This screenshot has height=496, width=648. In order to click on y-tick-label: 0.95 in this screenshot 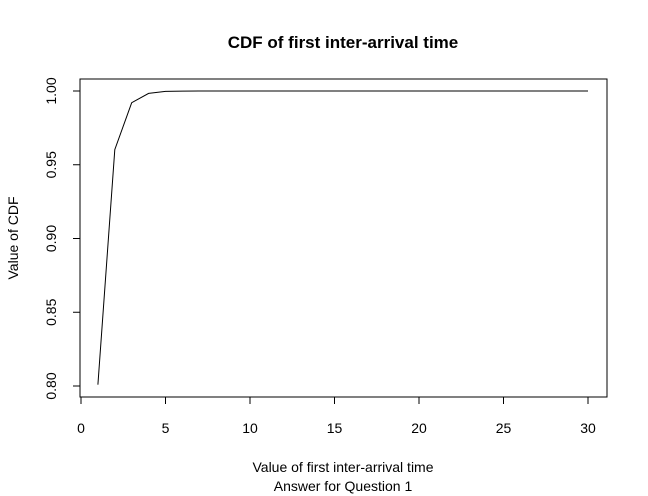, I will do `click(51, 164)`.